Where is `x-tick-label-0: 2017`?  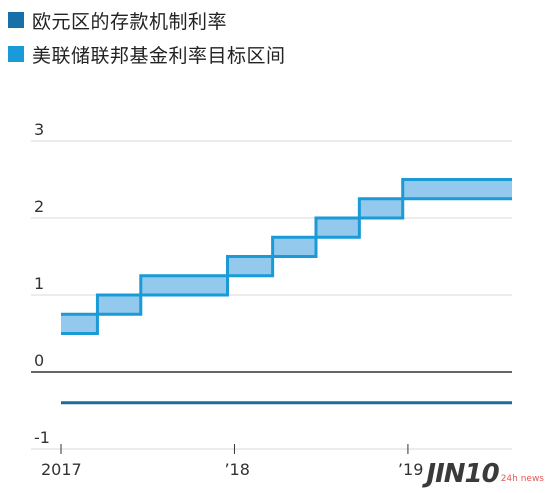
x-tick-label-0: 2017 is located at coordinates (61, 469).